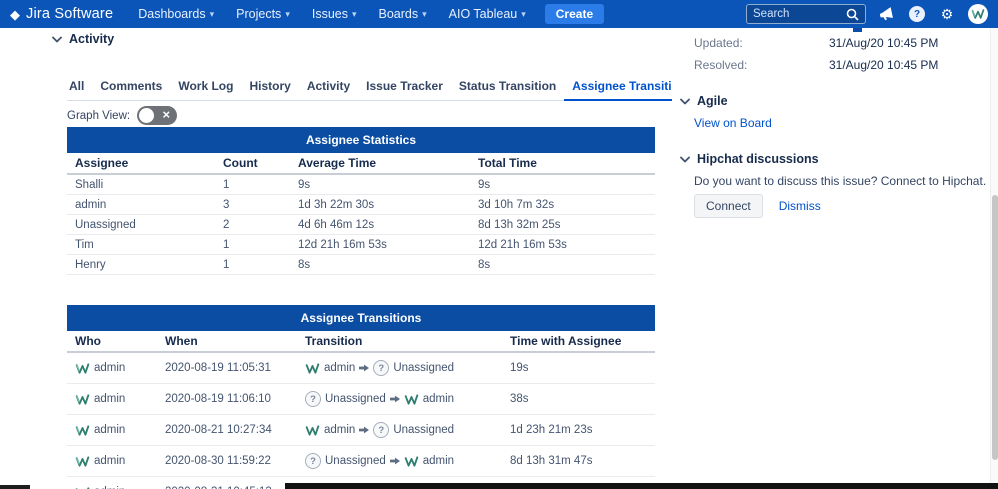 The height and width of the screenshot is (489, 998). Describe the element at coordinates (166, 114) in the screenshot. I see `toggle-off-x-icon: ×` at that location.